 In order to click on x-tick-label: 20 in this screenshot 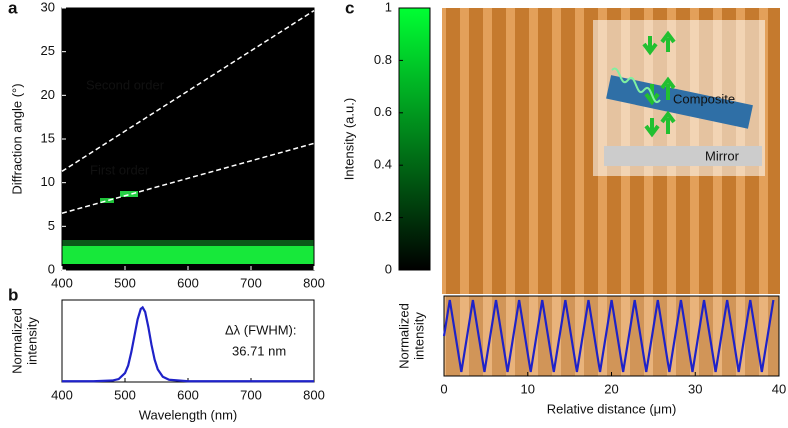, I will do `click(611, 388)`.